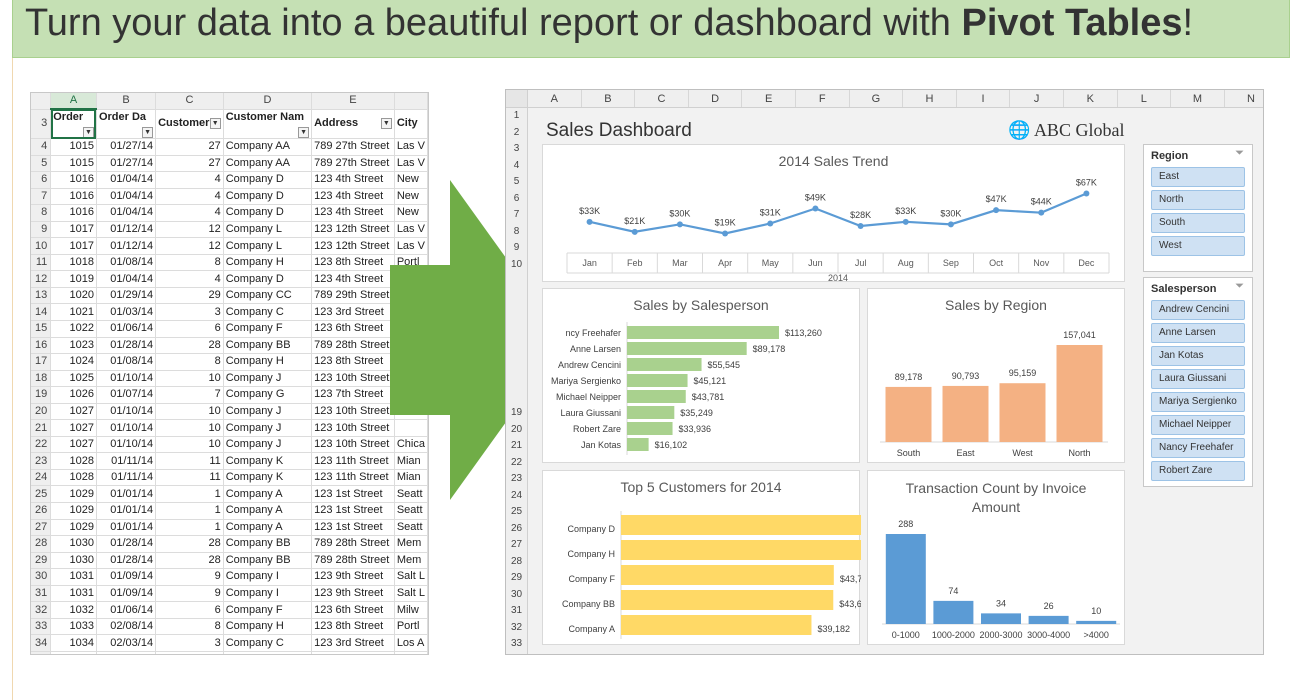  Describe the element at coordinates (73, 379) in the screenshot. I see `table-cell: 1025` at that location.